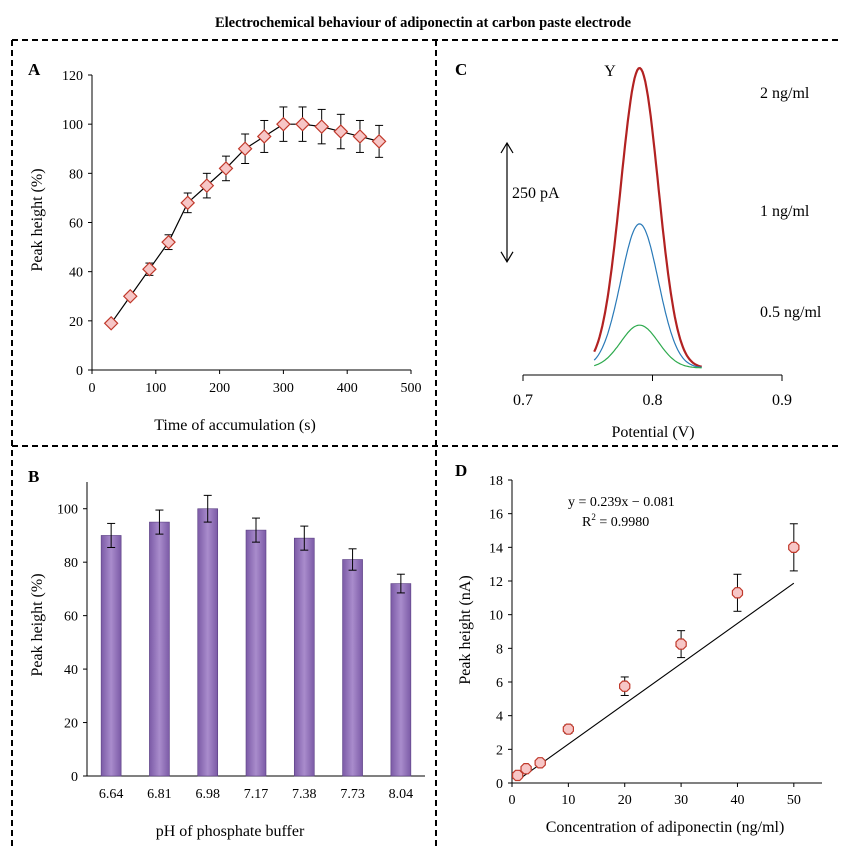 The height and width of the screenshot is (850, 846). Describe the element at coordinates (33, 476) in the screenshot. I see `panel-label-b: B` at that location.